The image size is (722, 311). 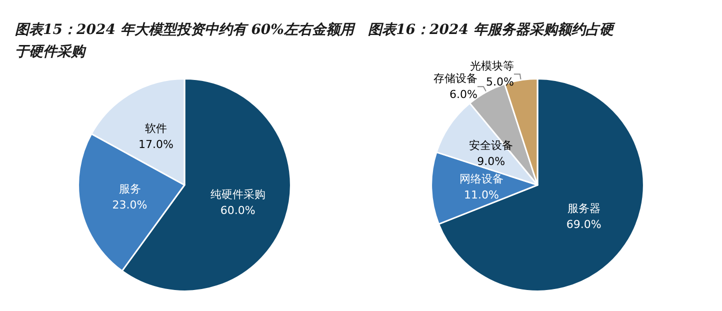 I want to click on slice-label: 软件, so click(x=155, y=129).